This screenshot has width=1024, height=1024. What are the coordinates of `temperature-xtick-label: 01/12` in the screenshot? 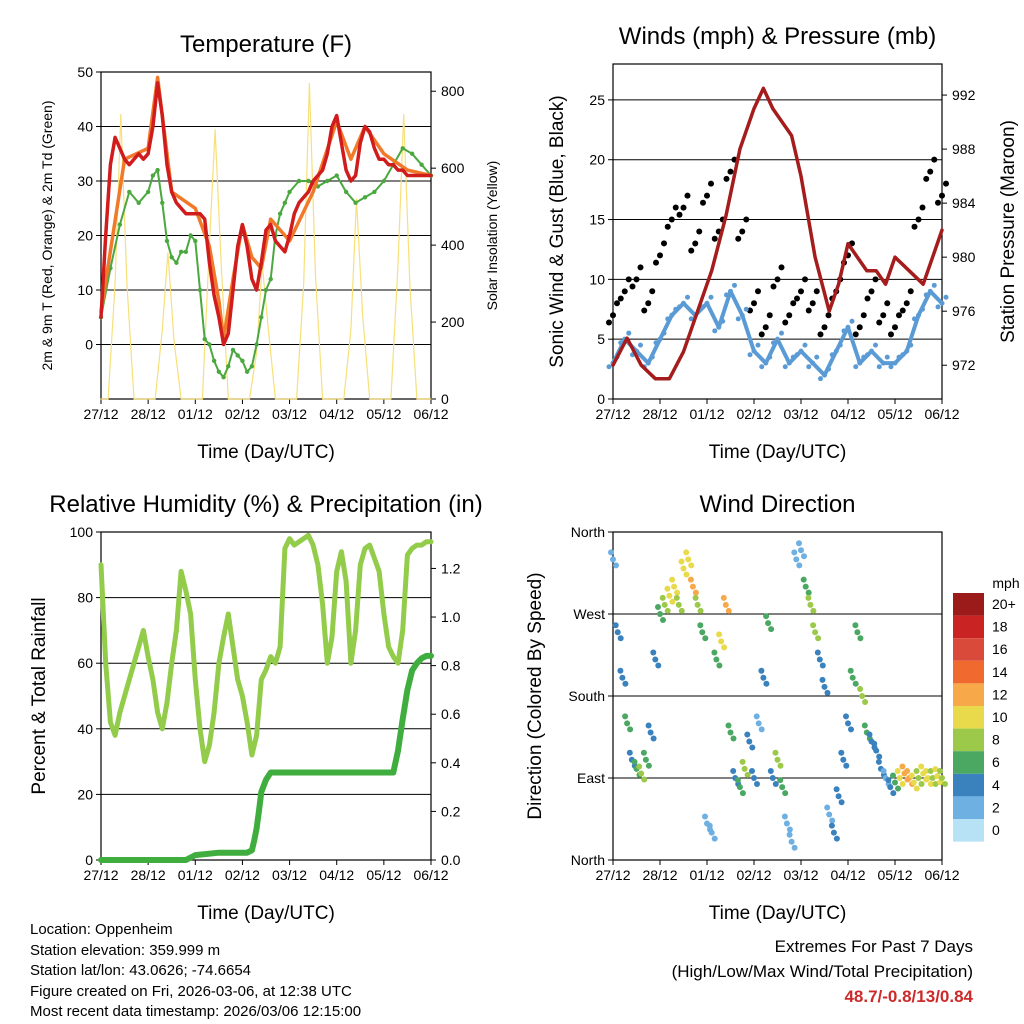 It's located at (195, 414).